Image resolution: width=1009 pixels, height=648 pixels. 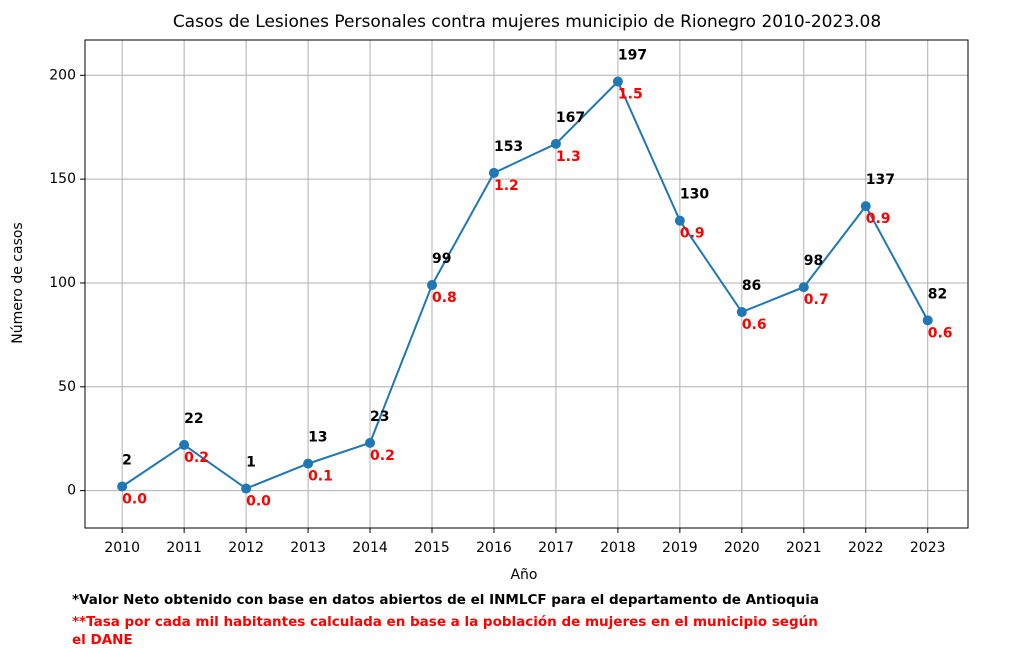 I want to click on x-tick-label: 2014, so click(x=370, y=548).